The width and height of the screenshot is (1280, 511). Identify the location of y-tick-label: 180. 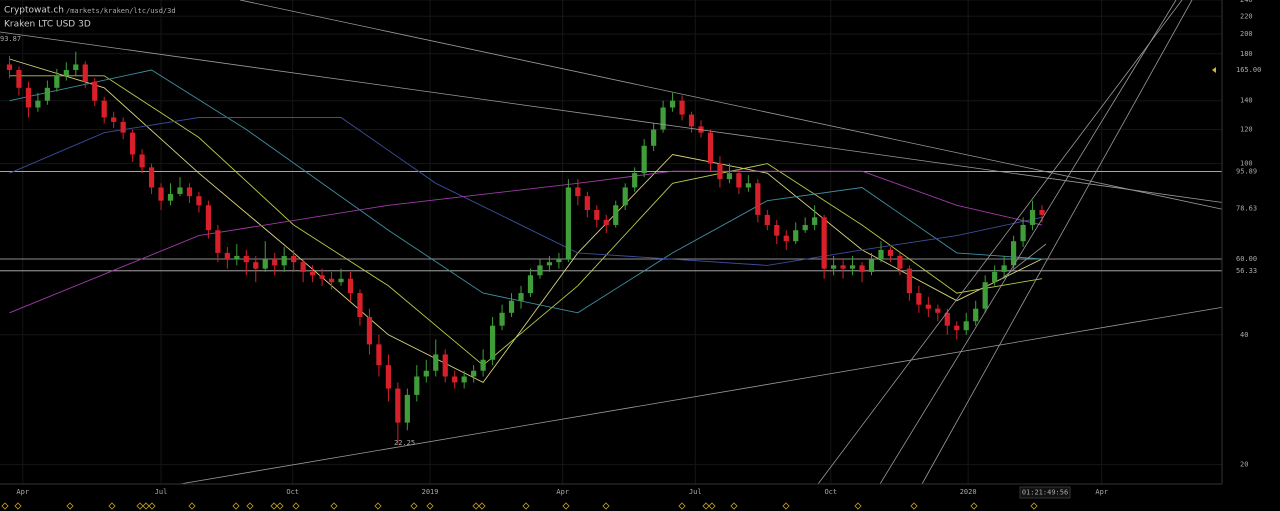
(1246, 54).